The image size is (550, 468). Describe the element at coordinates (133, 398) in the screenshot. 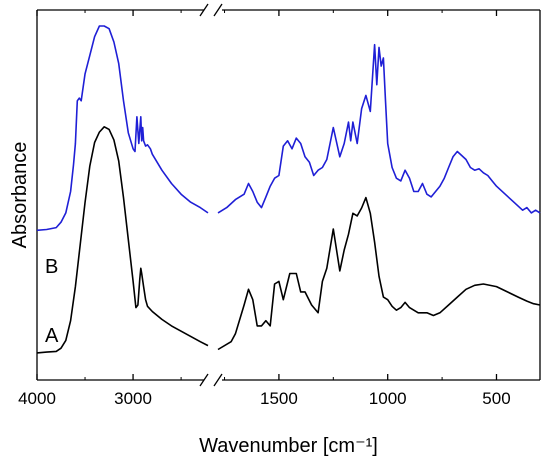

I see `x-tick-label-3000: 3000` at that location.